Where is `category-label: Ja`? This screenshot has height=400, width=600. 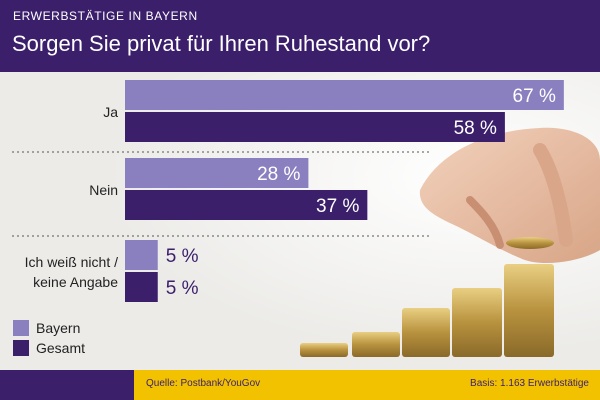 category-label: Ja is located at coordinates (110, 112).